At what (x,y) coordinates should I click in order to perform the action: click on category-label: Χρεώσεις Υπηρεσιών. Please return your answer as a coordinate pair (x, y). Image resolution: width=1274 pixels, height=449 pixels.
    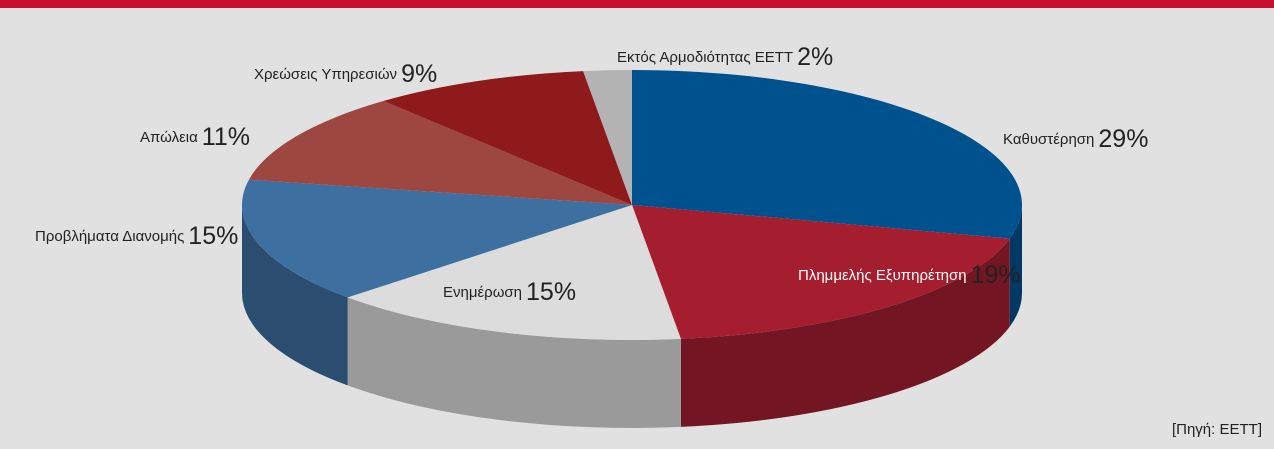
    Looking at the image, I should click on (325, 74).